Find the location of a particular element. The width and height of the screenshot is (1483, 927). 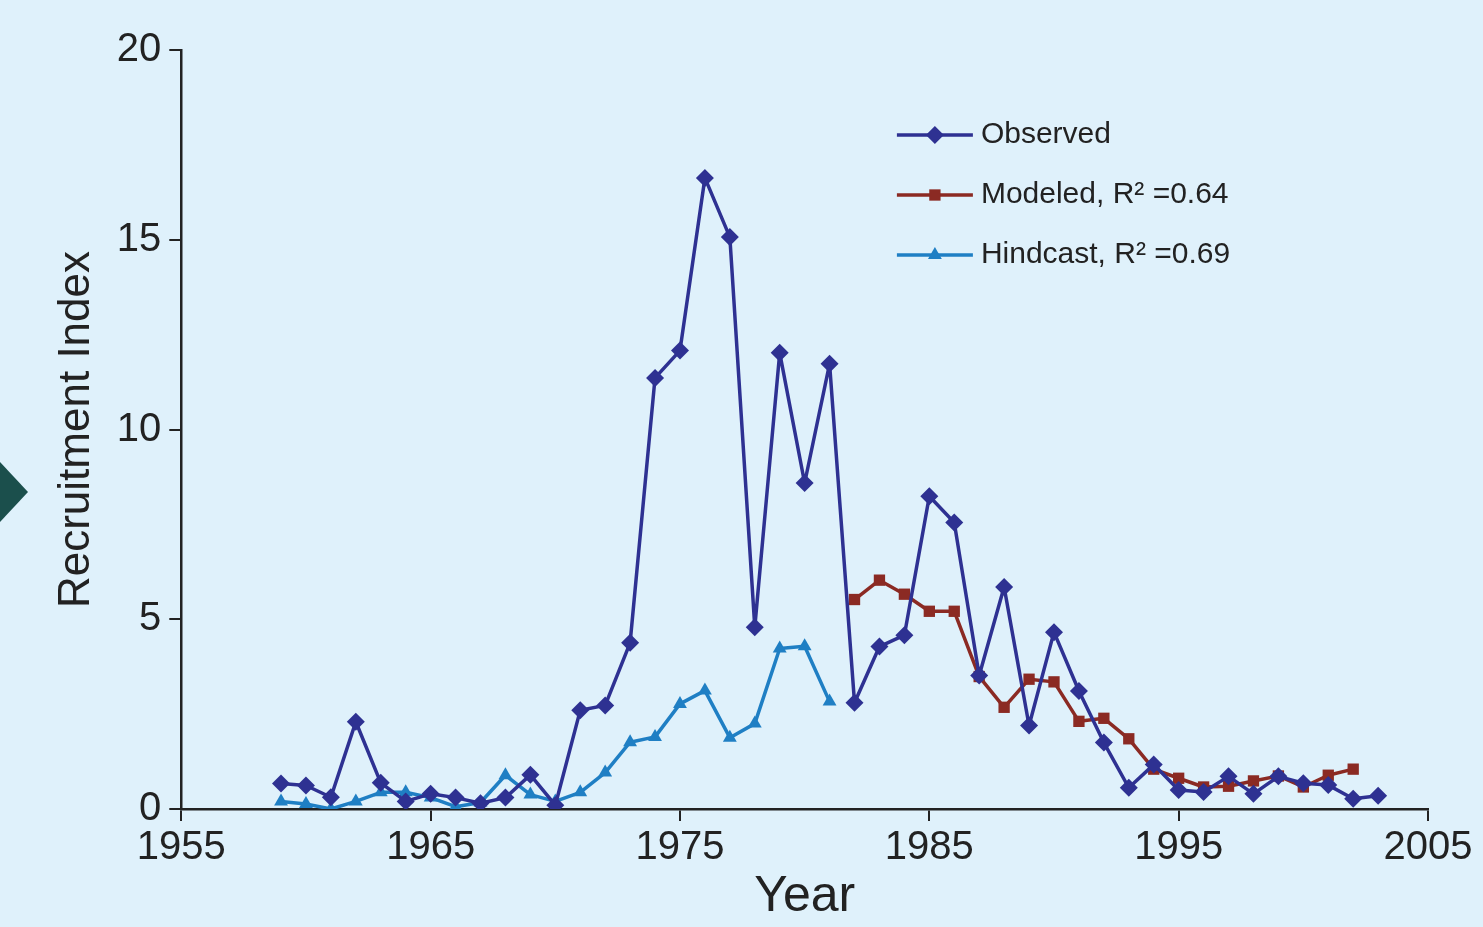

x-axis-title: Year is located at coordinates (805, 893).